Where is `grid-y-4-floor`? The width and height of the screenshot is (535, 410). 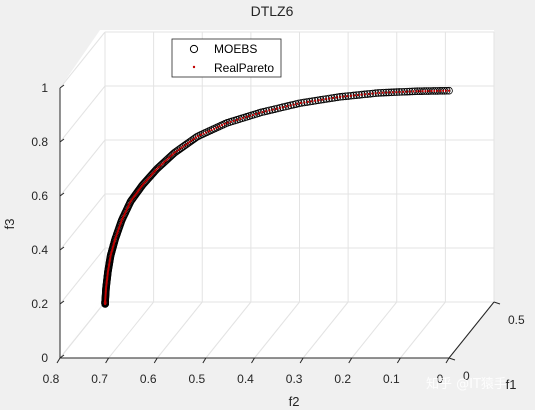
grid-y-4-floor is located at coordinates (277, 330).